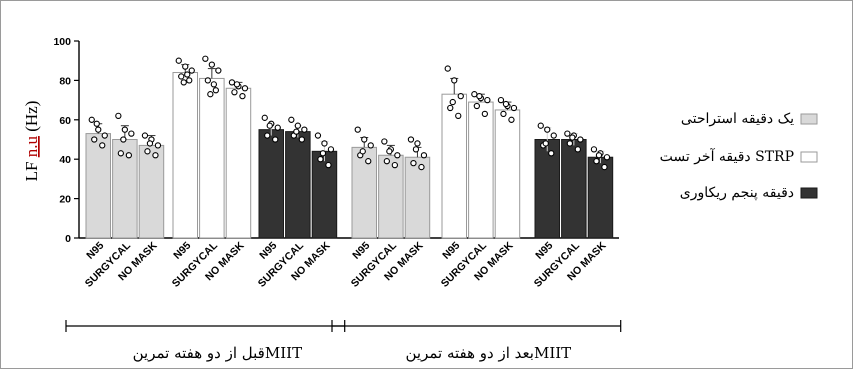  Describe the element at coordinates (488, 353) in the screenshot. I see `group-label: بعد از دو هفته تمرینMIIT` at that location.